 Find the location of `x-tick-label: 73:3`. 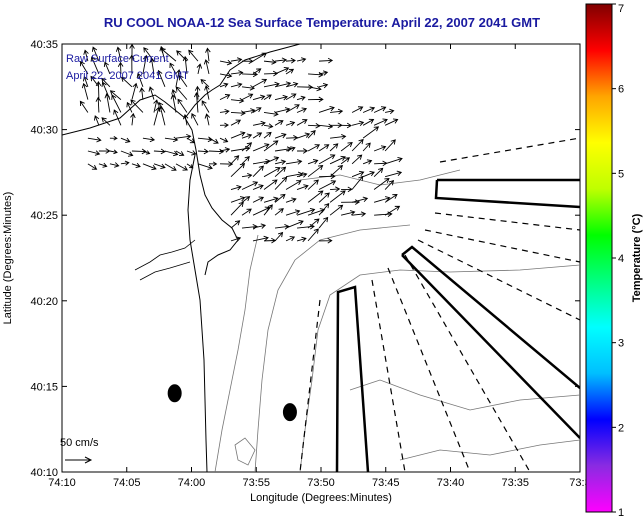

x-tick-label: 73:3 is located at coordinates (579, 483).